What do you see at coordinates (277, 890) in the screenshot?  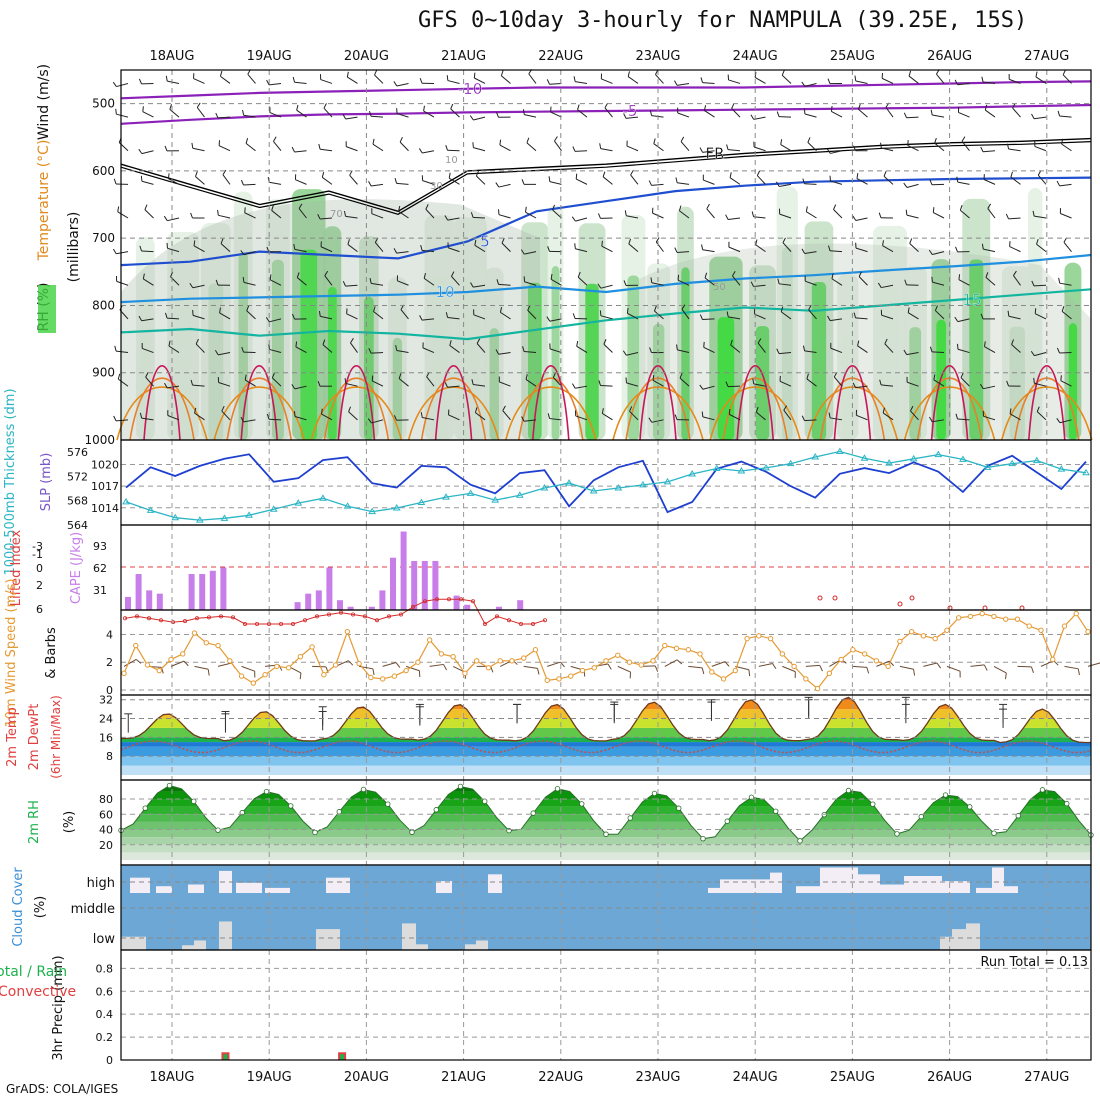 I see `cloud-high-bar` at bounding box center [277, 890].